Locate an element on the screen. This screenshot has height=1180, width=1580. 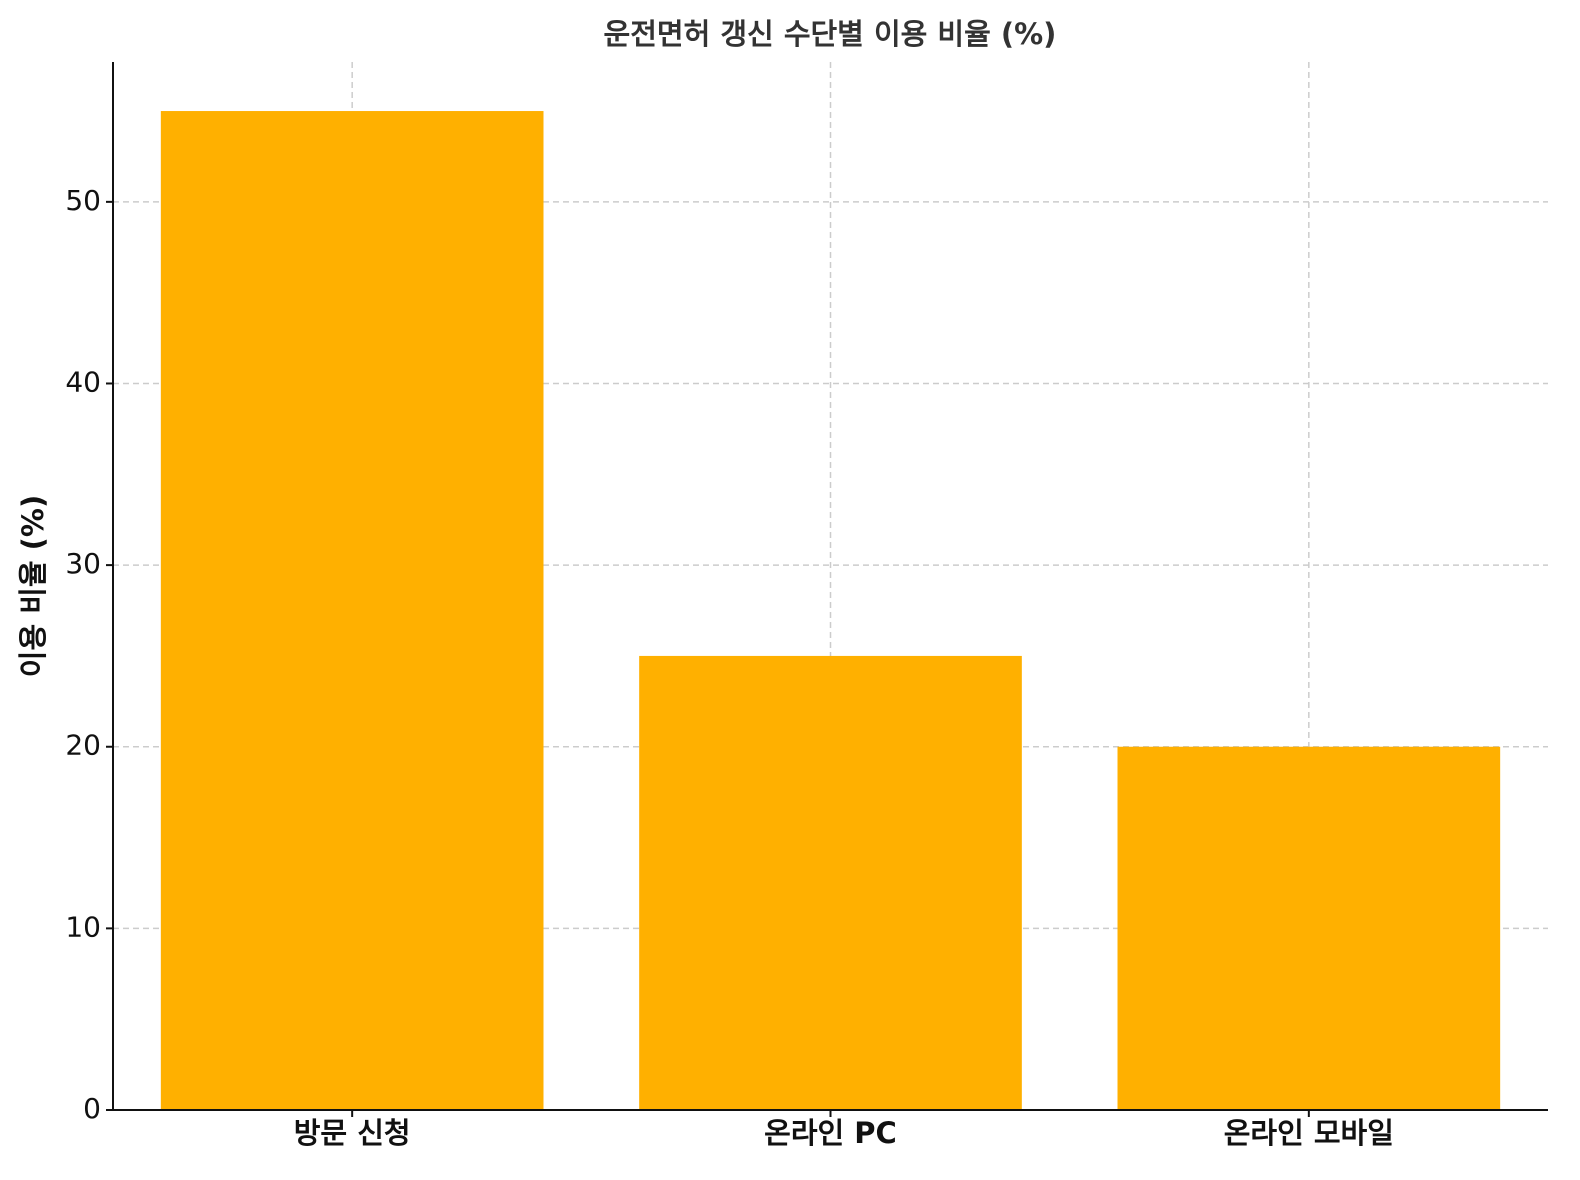
y-tick-label: 20 is located at coordinates (83, 745).